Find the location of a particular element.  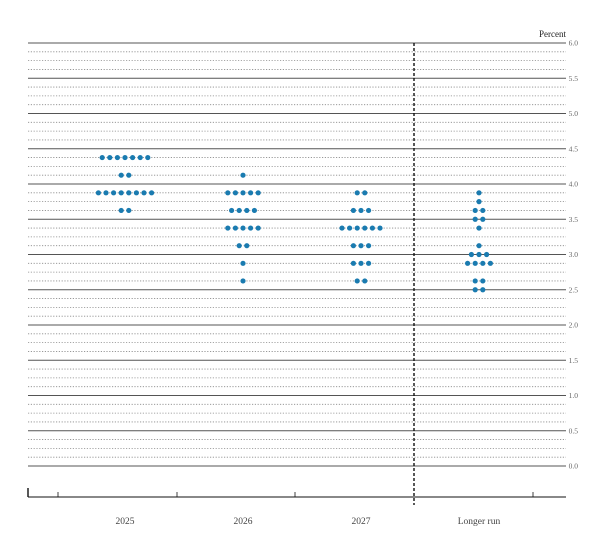

y-tick-label: 3.0 is located at coordinates (574, 254).